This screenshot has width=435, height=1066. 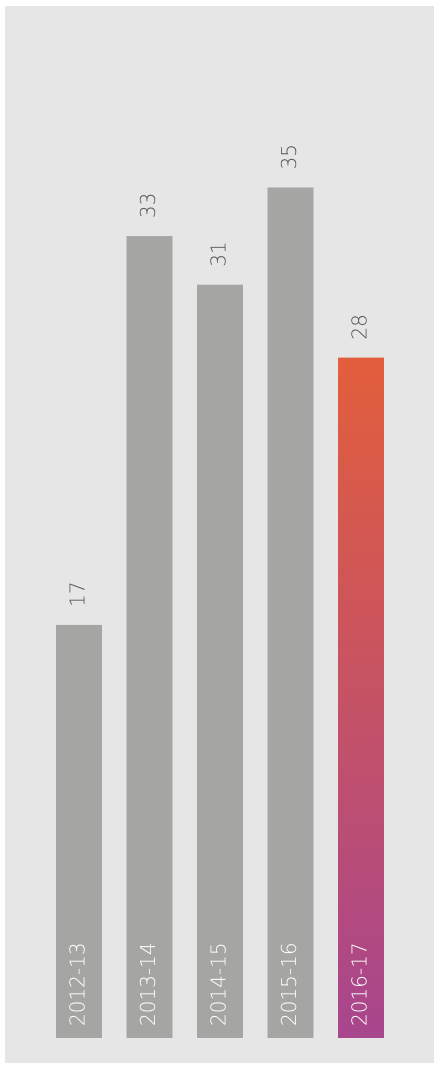 I want to click on value-label-2015-16: 35, so click(x=289, y=156).